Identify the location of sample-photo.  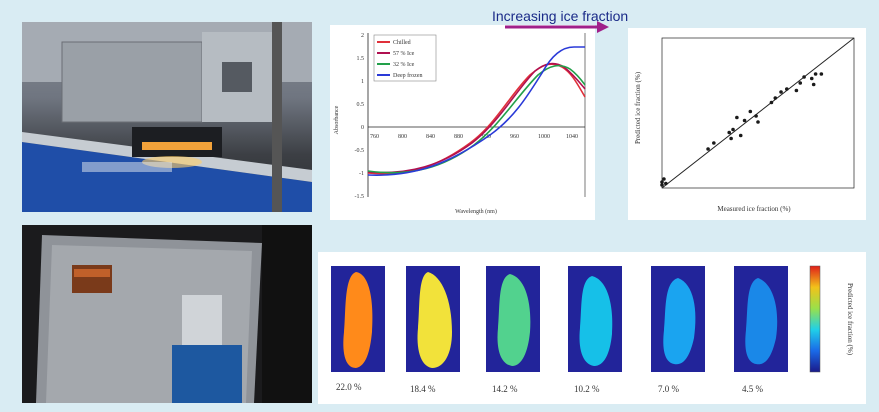
(167, 314).